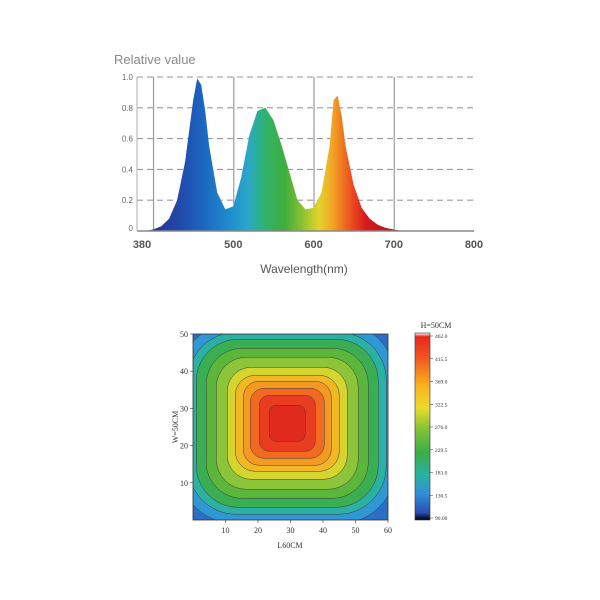  I want to click on x-tick-label: 60, so click(388, 530).